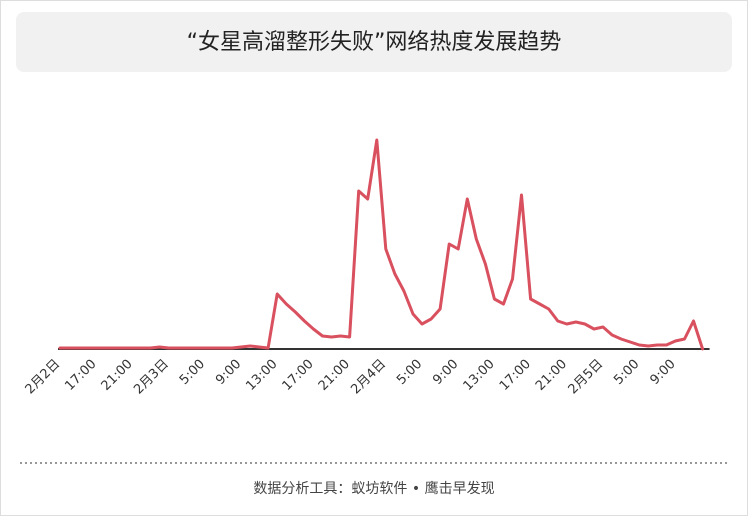 This screenshot has height=516, width=748. What do you see at coordinates (373, 489) in the screenshot?
I see `footer: 数据分析工具：蚁坊软件 • 鹰击早发现` at bounding box center [373, 489].